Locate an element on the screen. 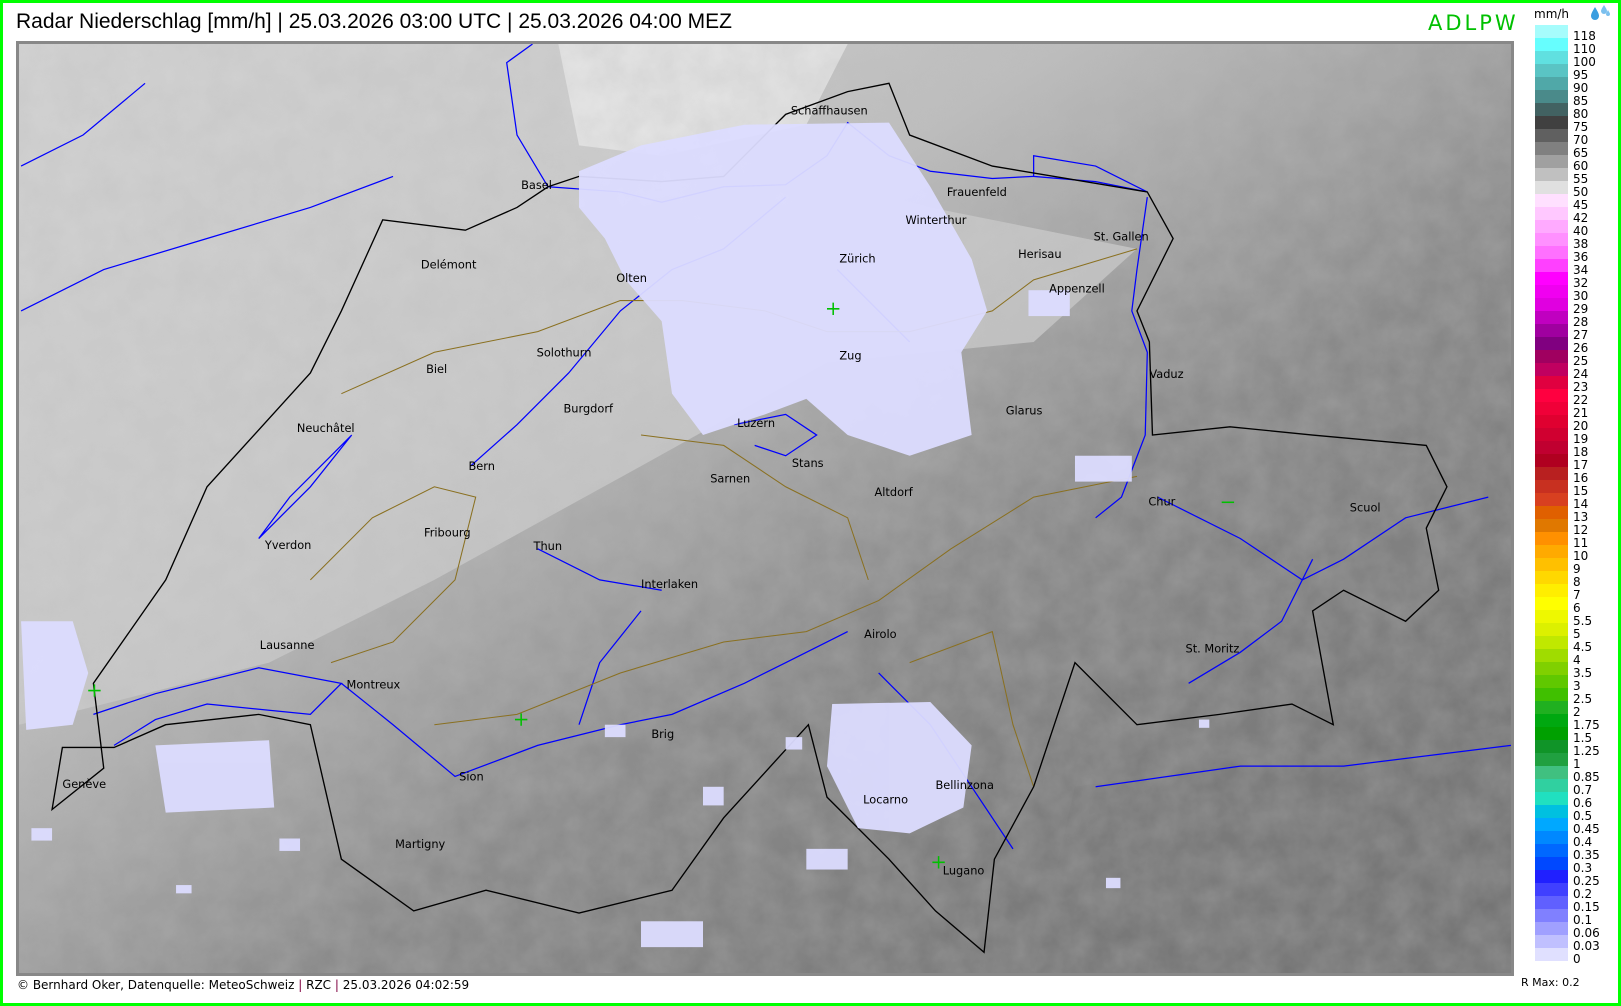  city-label: Appenzell is located at coordinates (1077, 288).